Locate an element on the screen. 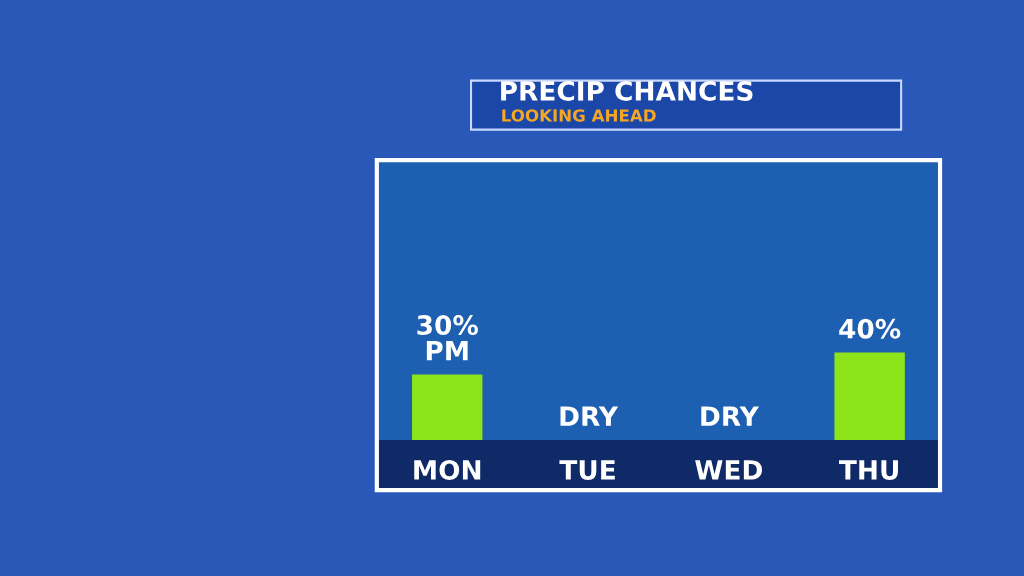 This screenshot has width=1024, height=576. chart-subtitle: LOOKING AHEAD is located at coordinates (579, 115).